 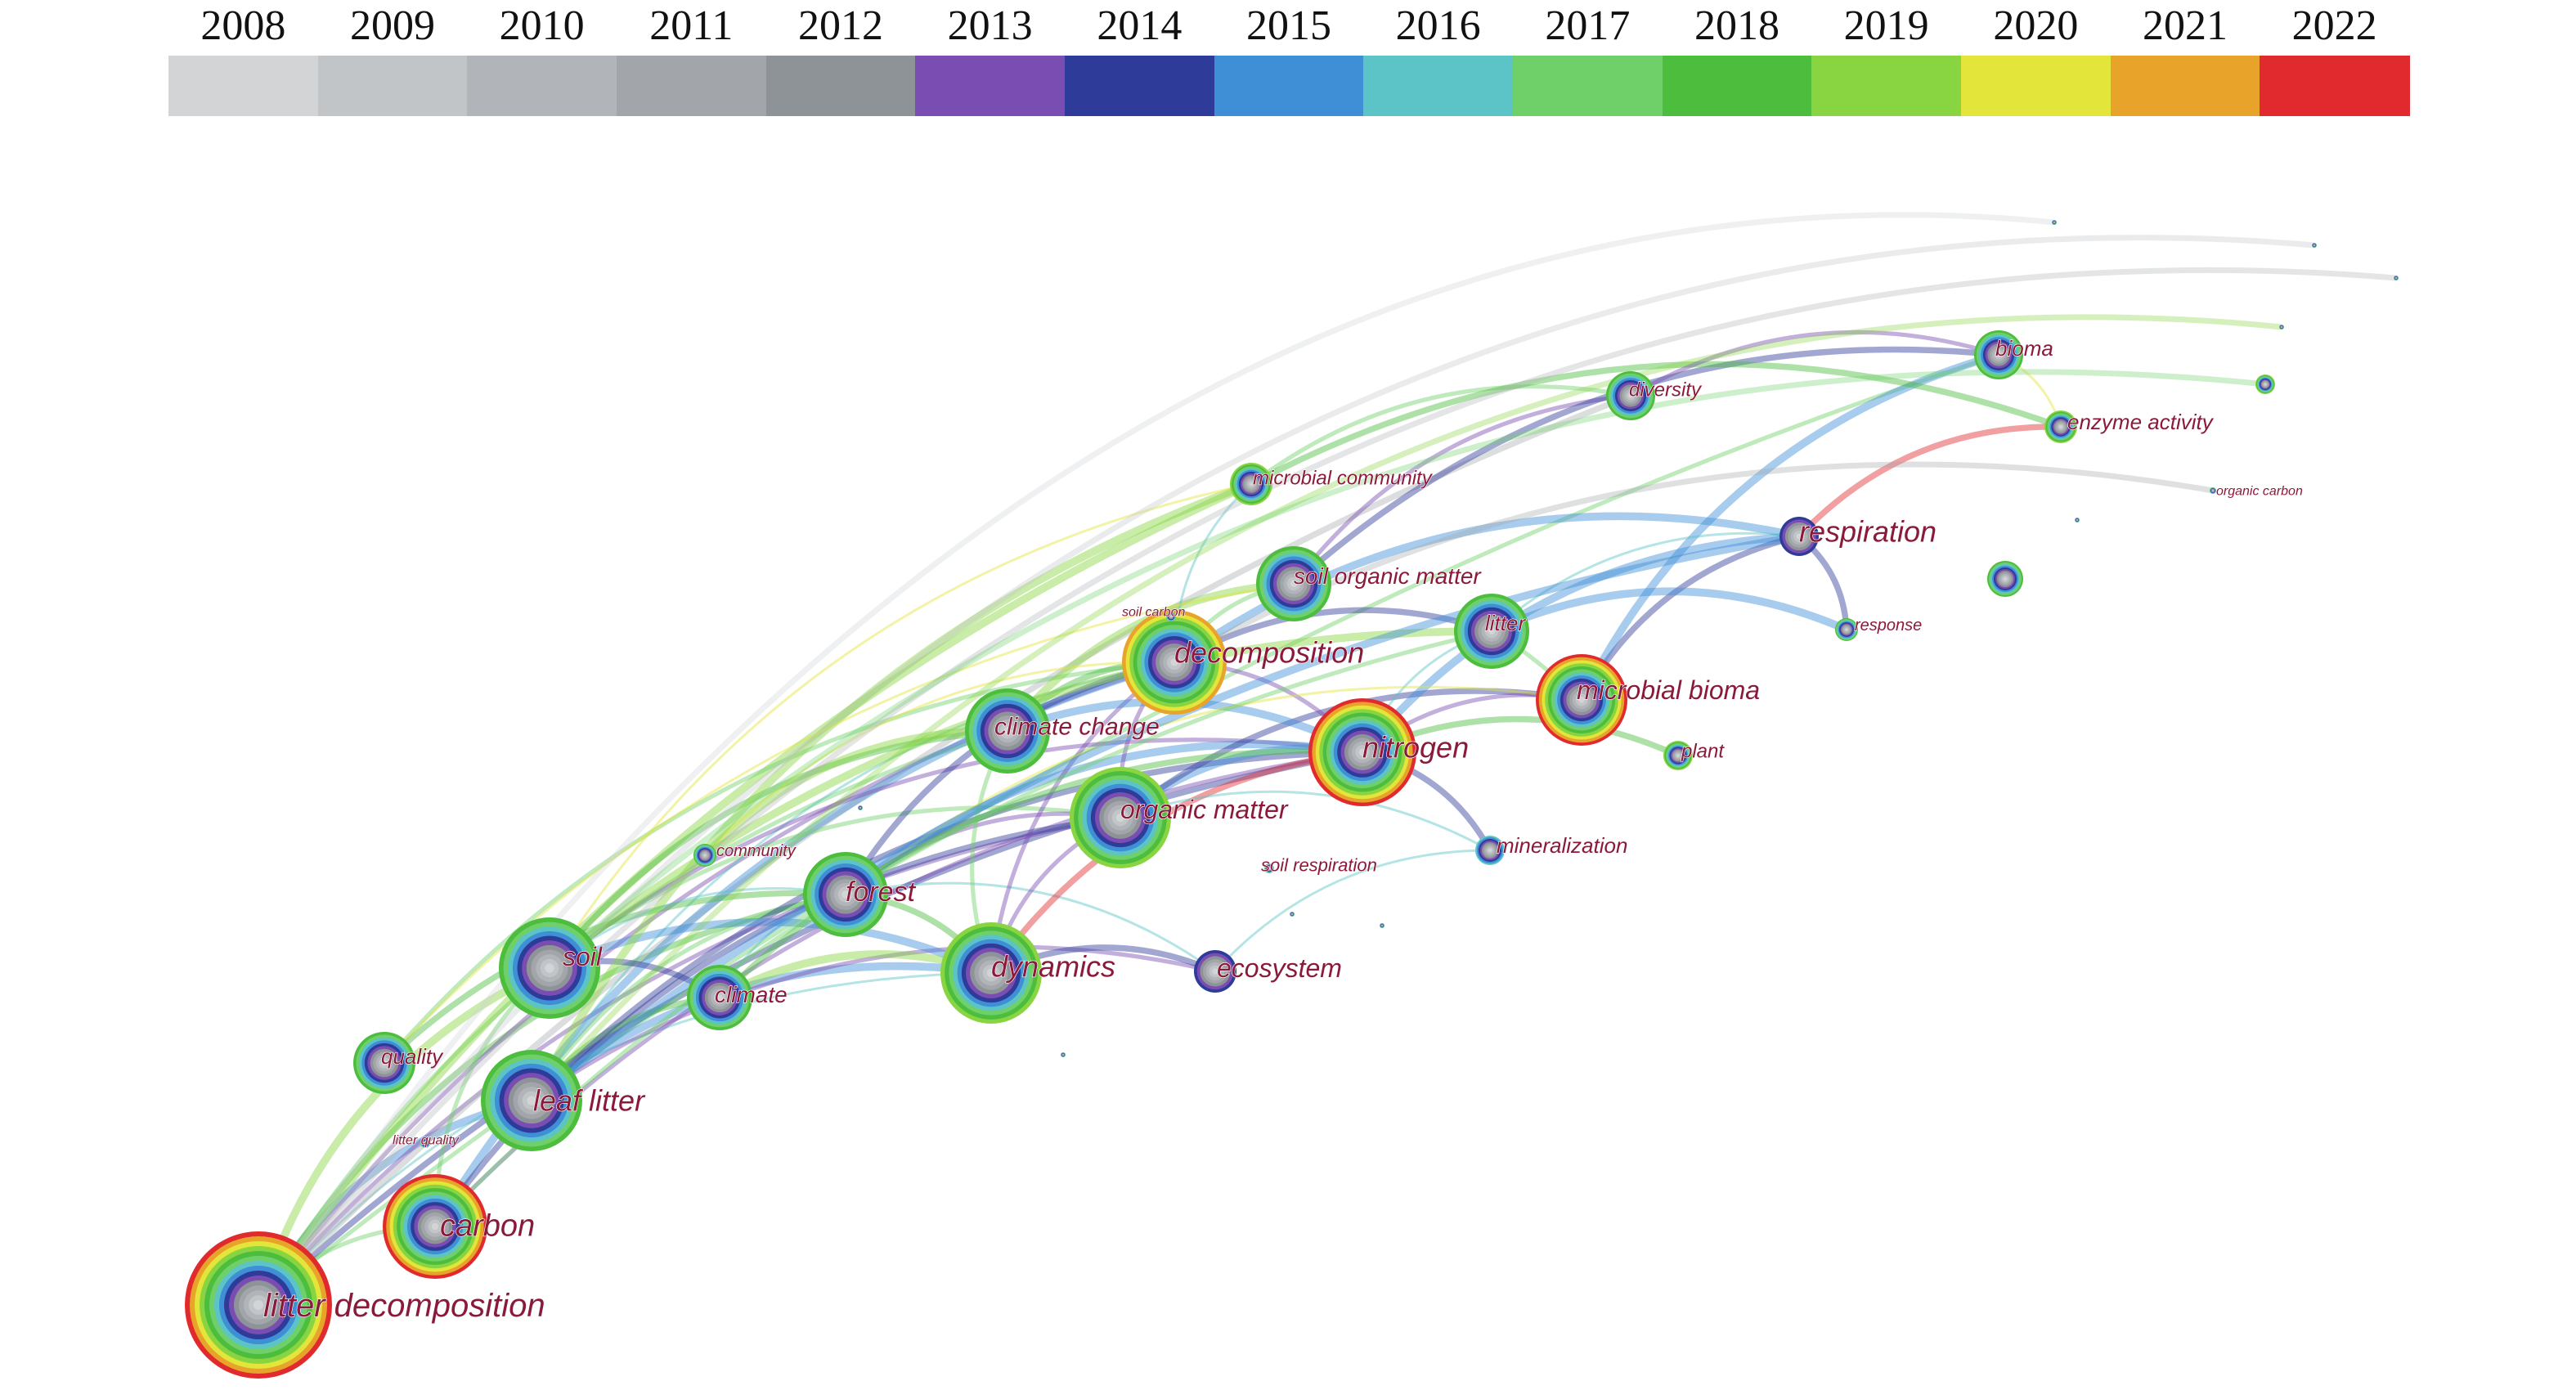 What do you see at coordinates (1215, 971) in the screenshot?
I see `node-ecosystem` at bounding box center [1215, 971].